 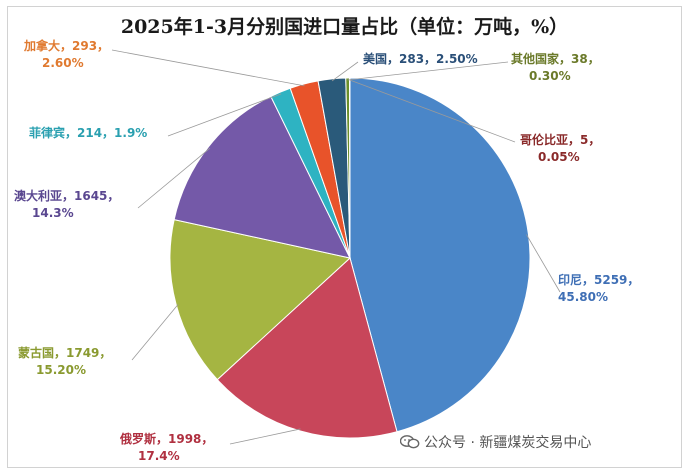 I want to click on watermark: 公众号 · 新疆煤炭交易中心, so click(x=495, y=442).